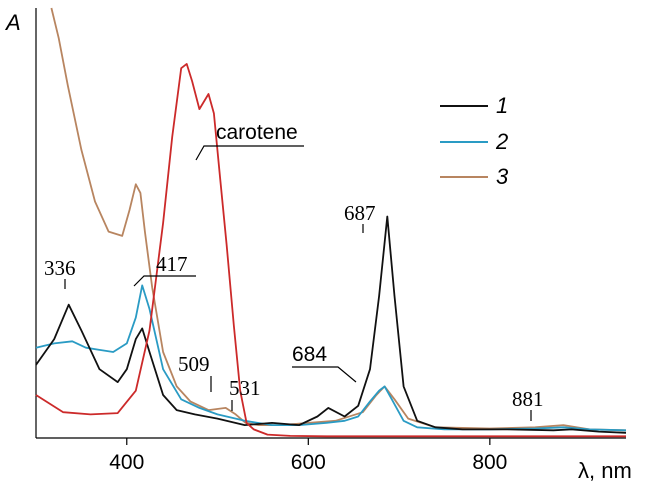  Describe the element at coordinates (501, 141) in the screenshot. I see `legend-label-2: 2` at that location.